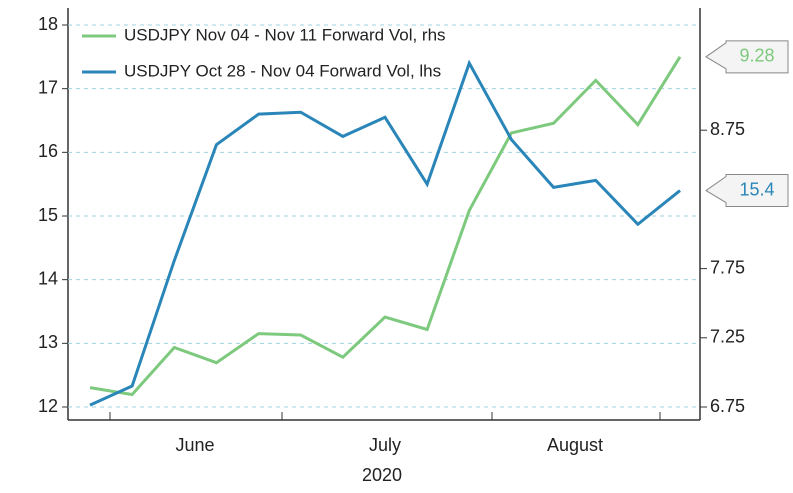 The width and height of the screenshot is (793, 493). Describe the element at coordinates (727, 267) in the screenshot. I see `y2-tick-label: 7.75` at that location.